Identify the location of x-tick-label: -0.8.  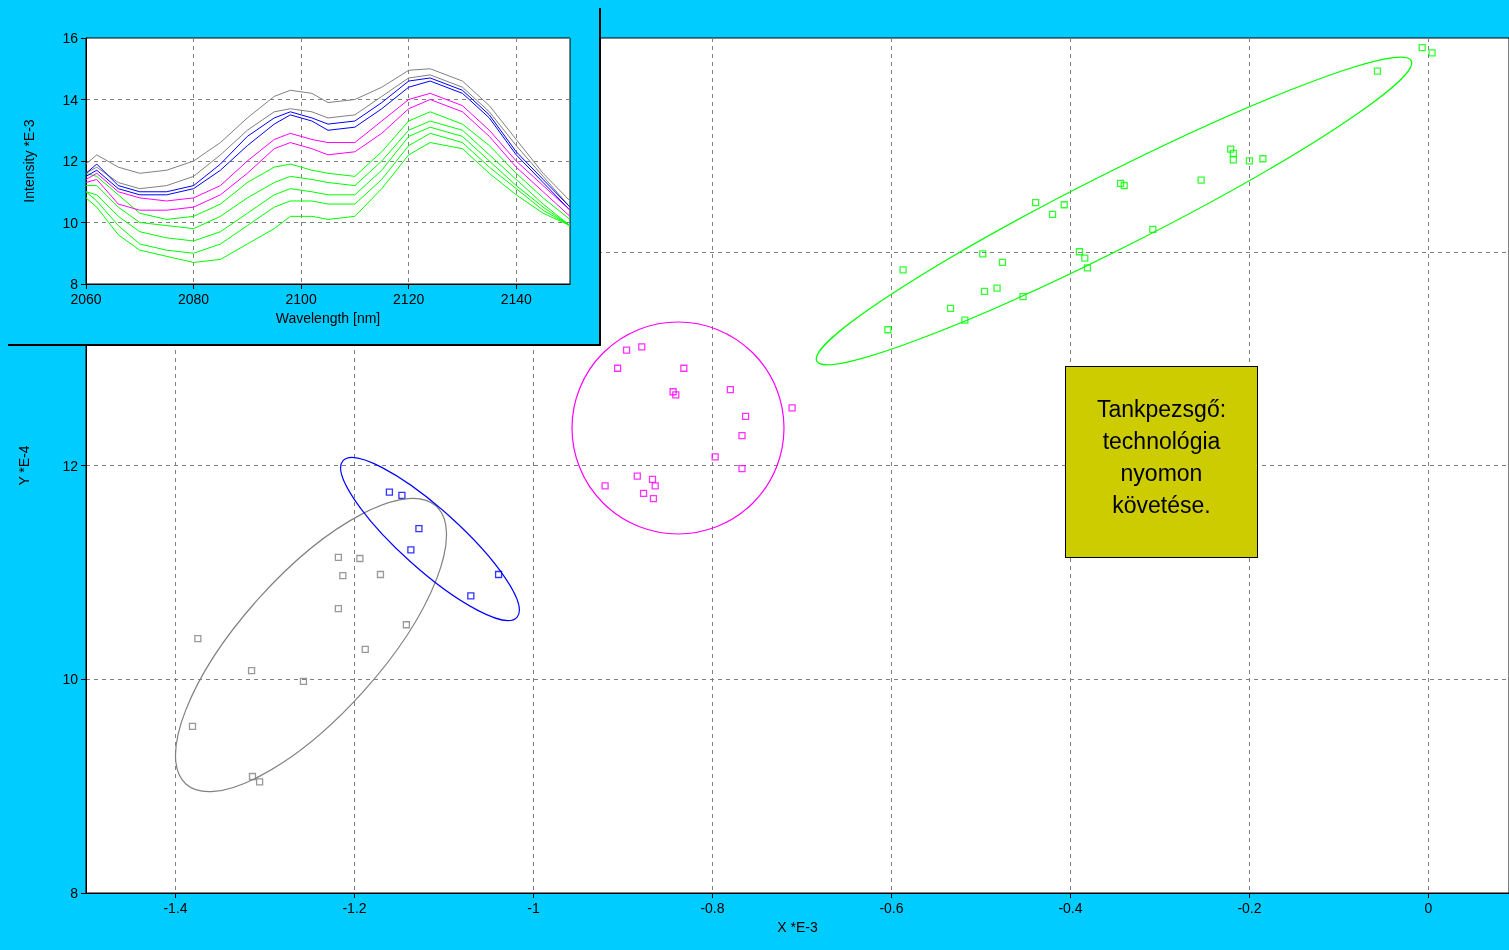
(712, 908).